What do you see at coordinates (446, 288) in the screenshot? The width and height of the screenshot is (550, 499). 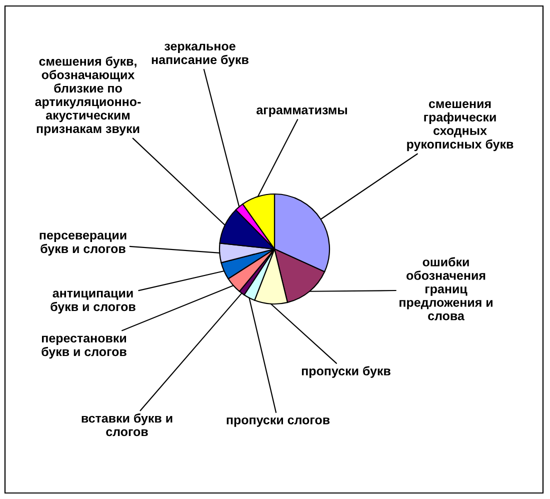 I see `slice-label: ошибки обозначения границ предложения и слова` at bounding box center [446, 288].